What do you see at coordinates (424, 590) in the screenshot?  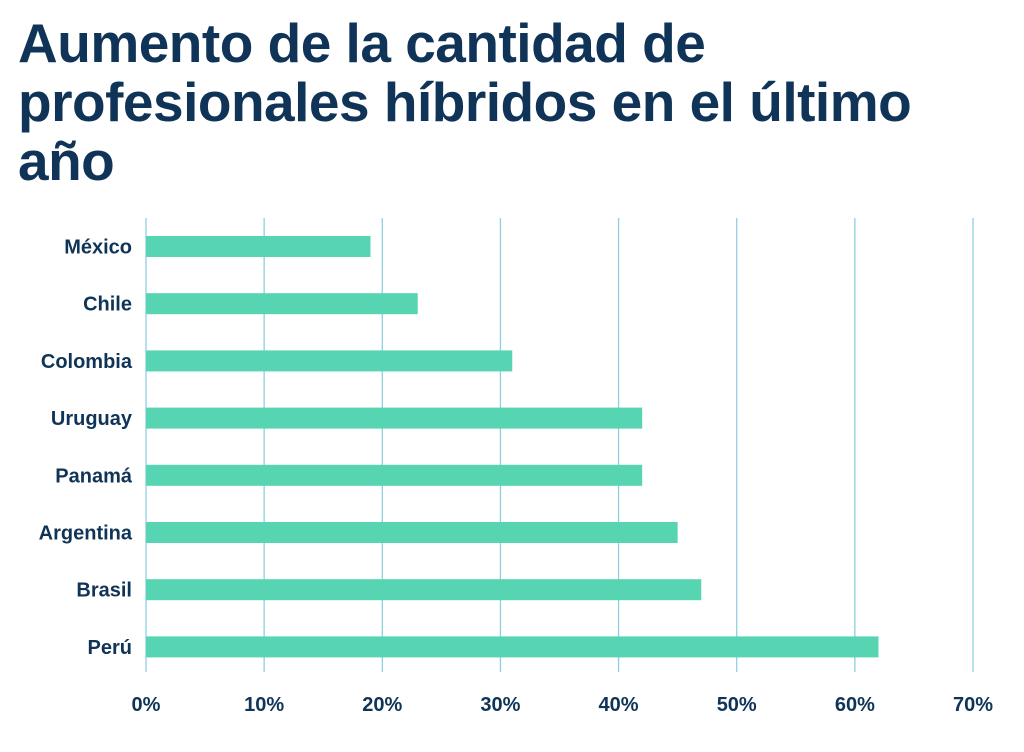 I see `bar-brasil` at bounding box center [424, 590].